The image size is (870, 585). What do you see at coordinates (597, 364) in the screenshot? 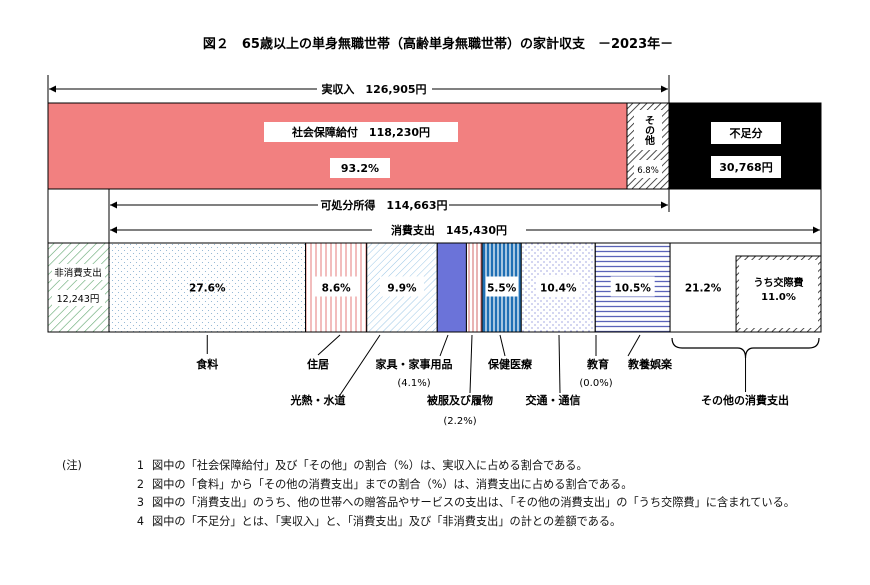
I see `category-label-education: 教育` at bounding box center [597, 364].